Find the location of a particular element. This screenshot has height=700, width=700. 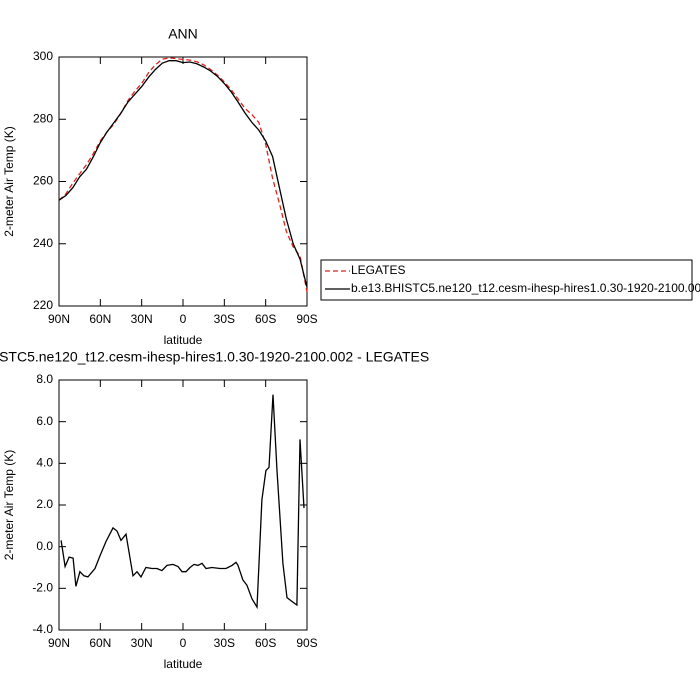

legend-label: LEGATES is located at coordinates (378, 270).